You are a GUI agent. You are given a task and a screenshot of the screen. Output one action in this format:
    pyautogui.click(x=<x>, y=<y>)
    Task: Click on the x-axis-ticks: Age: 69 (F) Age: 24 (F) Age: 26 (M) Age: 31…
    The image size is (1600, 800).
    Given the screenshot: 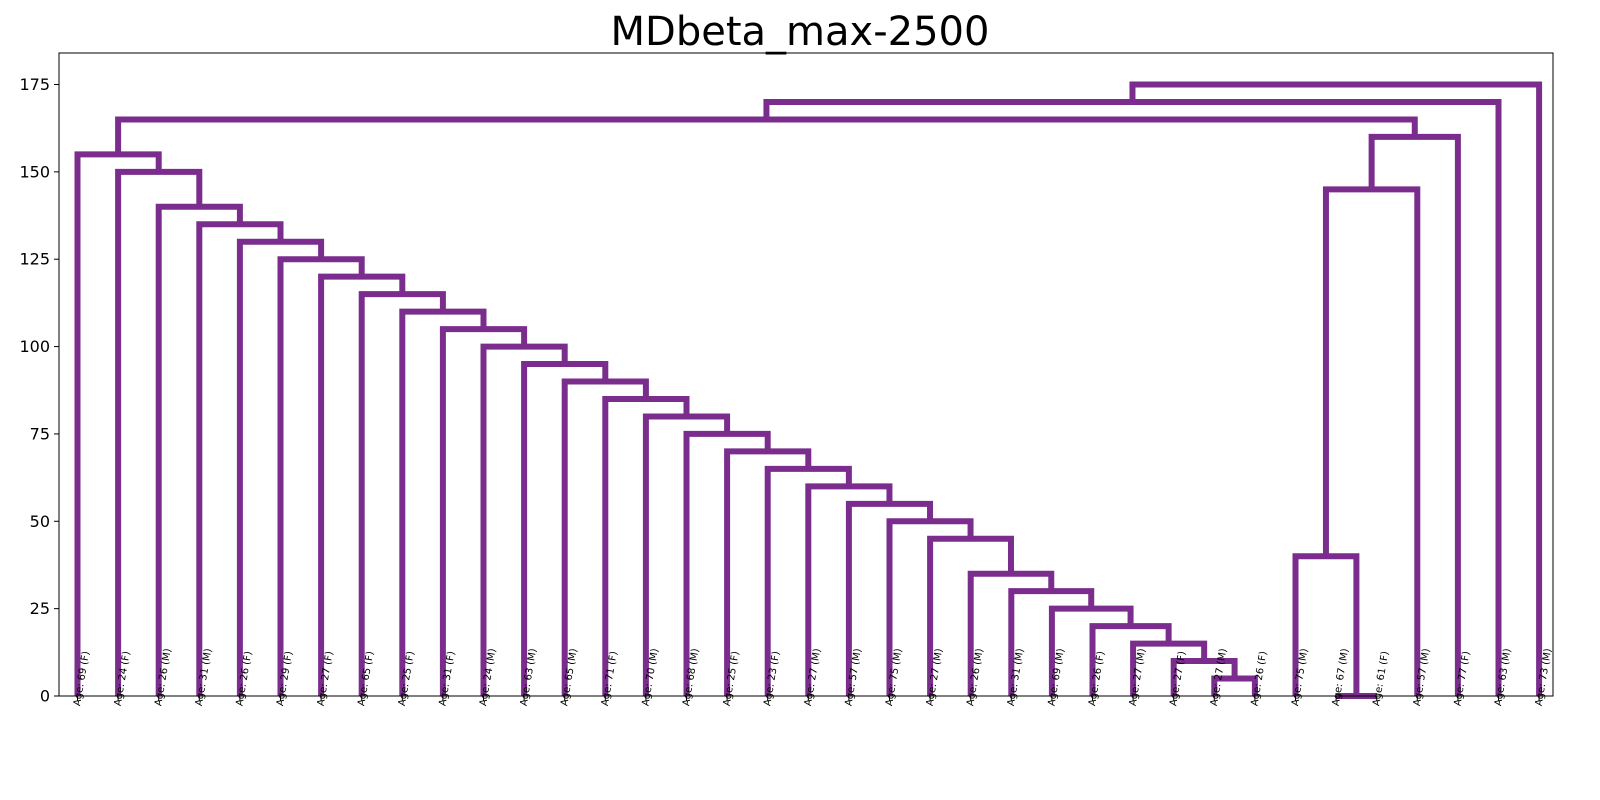 What is the action you would take?
    pyautogui.click(x=813, y=677)
    